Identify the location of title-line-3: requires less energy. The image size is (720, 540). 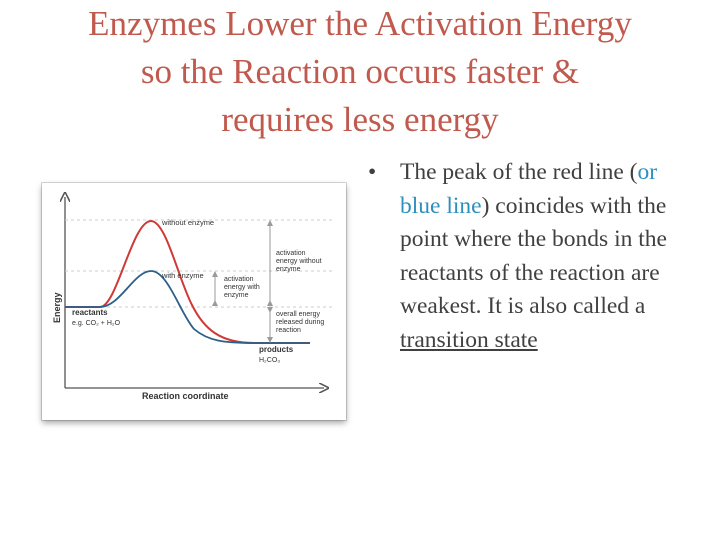
(360, 119).